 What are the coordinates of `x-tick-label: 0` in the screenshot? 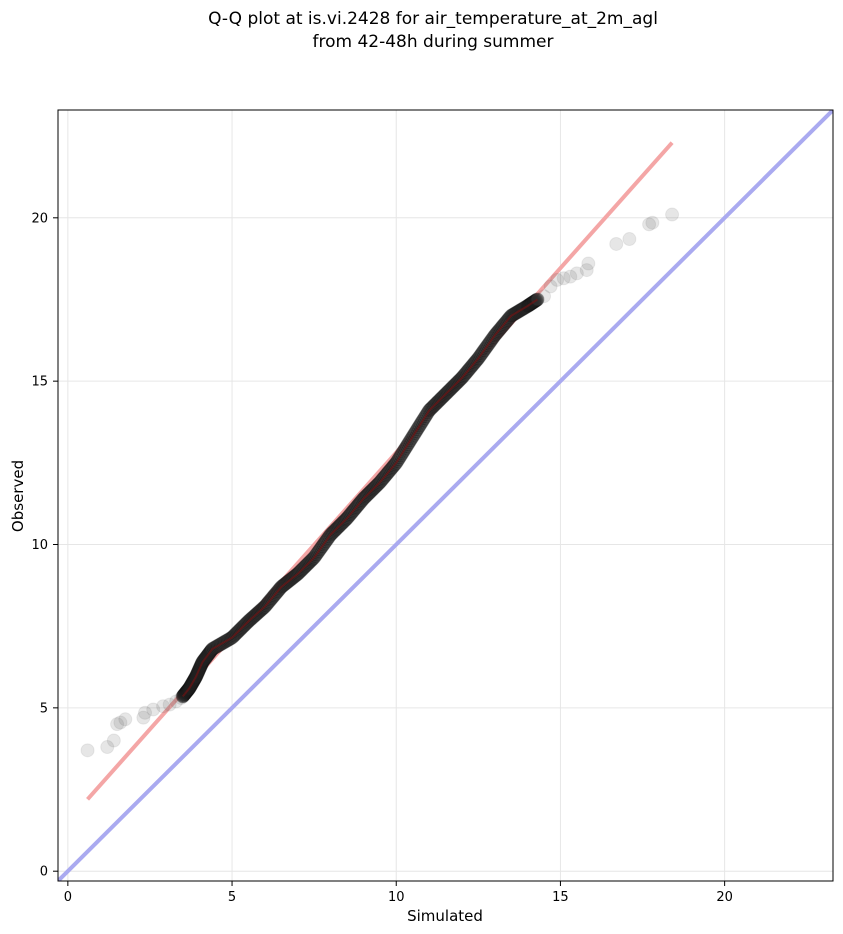 It's located at (68, 897).